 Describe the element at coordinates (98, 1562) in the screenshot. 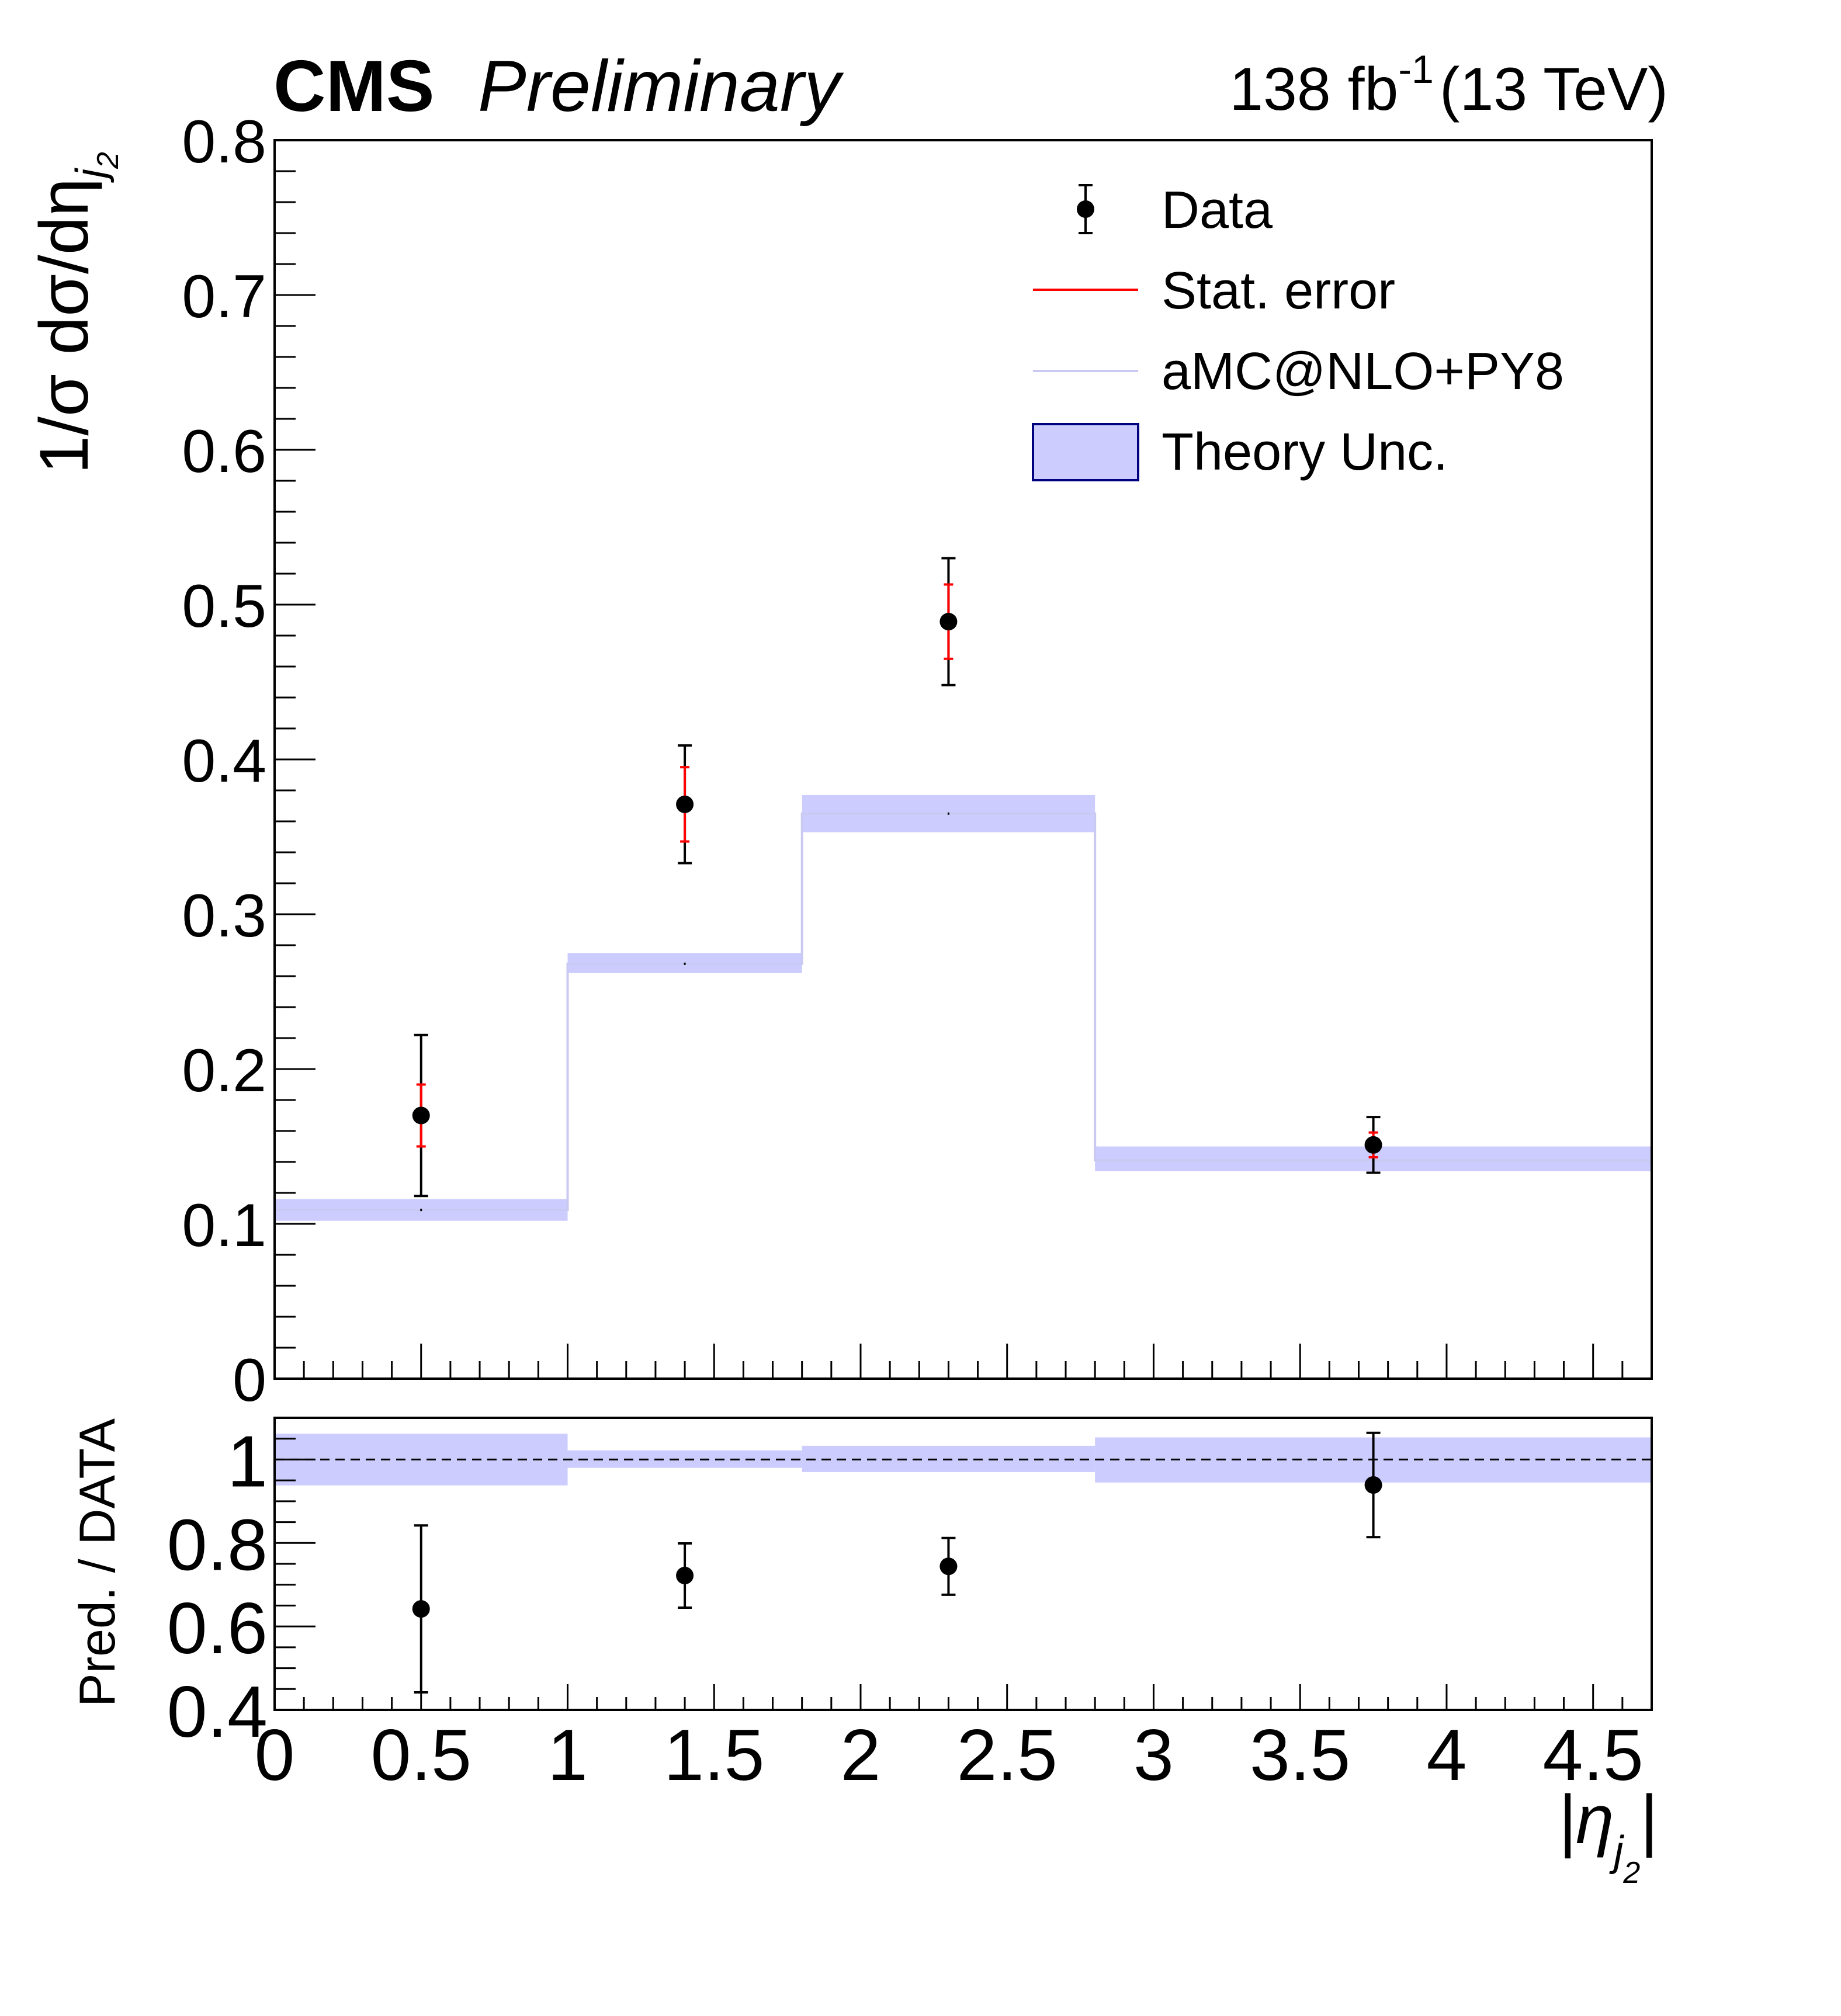

I see `ratio-y-axis-title: Pred. / DATA` at that location.